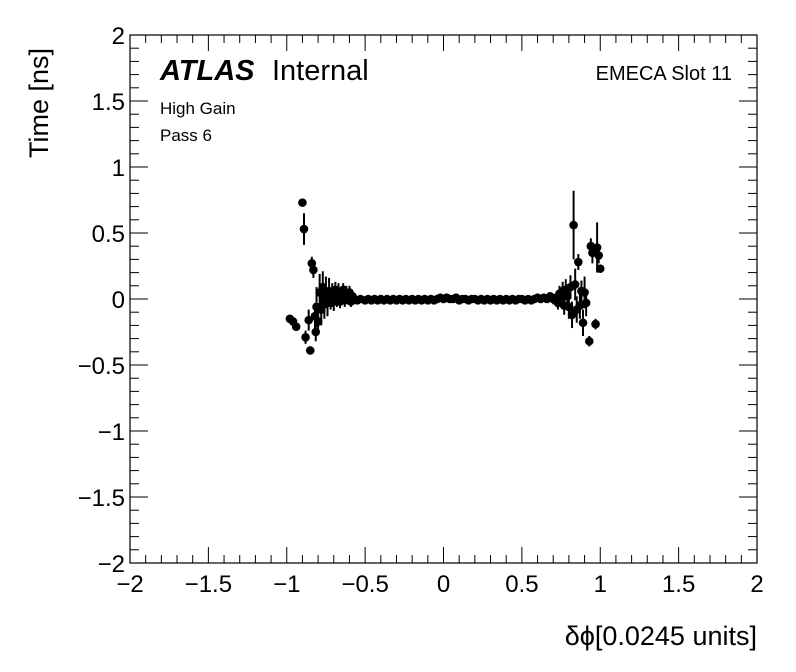 The width and height of the screenshot is (796, 672). What do you see at coordinates (443, 584) in the screenshot?
I see `x-tick-label: 0` at bounding box center [443, 584].